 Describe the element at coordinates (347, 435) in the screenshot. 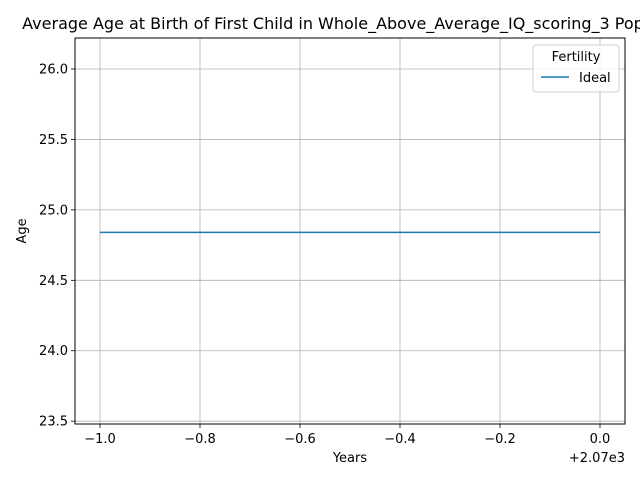

I see `x-axis-ticks: −1.0 −0.8 −0.6 −0.4 −0.2 0.0` at that location.